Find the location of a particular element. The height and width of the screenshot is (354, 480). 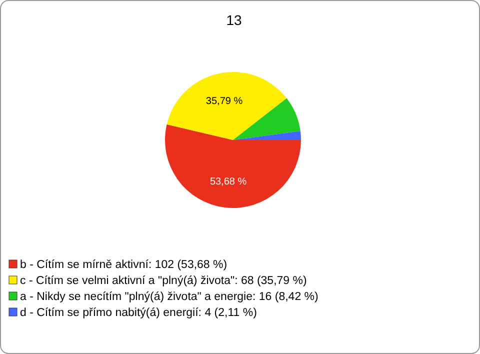

chart-title: 13 is located at coordinates (234, 20).